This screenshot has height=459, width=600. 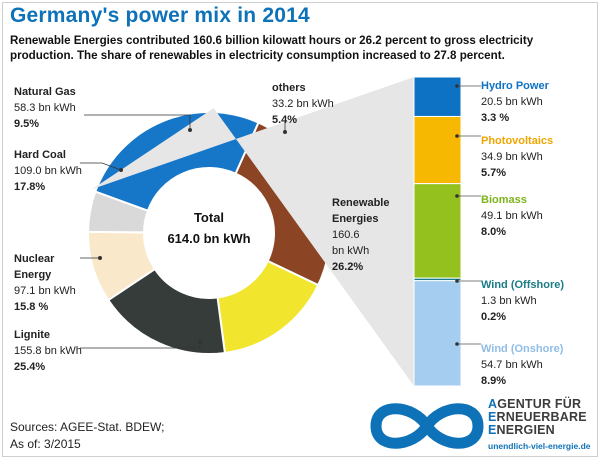 What do you see at coordinates (494, 381) in the screenshot?
I see `segment-percent: 8.9%` at bounding box center [494, 381].